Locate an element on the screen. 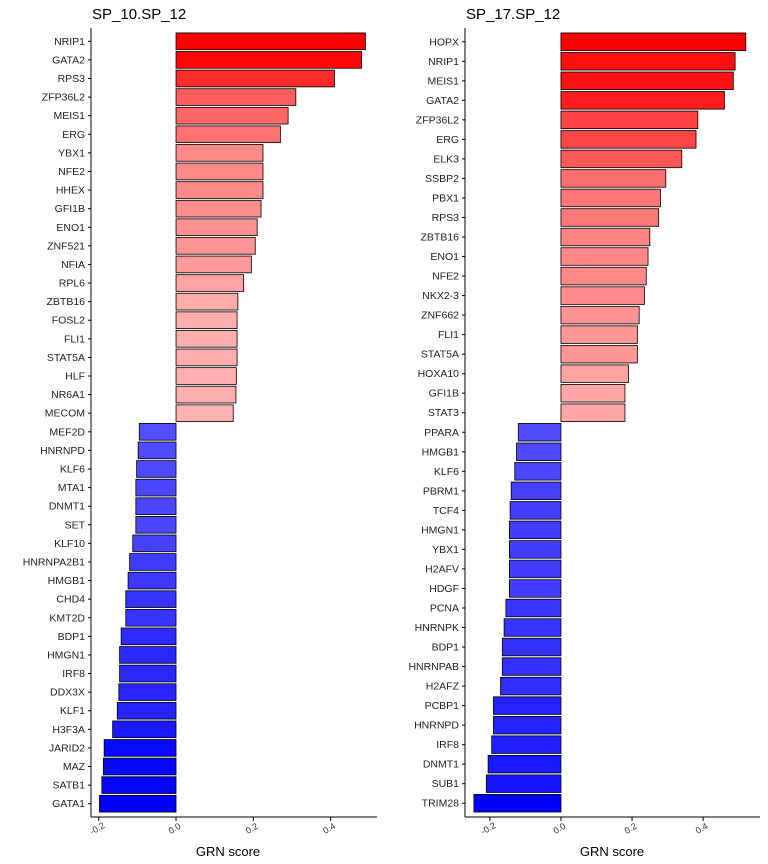 The height and width of the screenshot is (864, 768). bar-hnrnpa2b1 is located at coordinates (153, 562).